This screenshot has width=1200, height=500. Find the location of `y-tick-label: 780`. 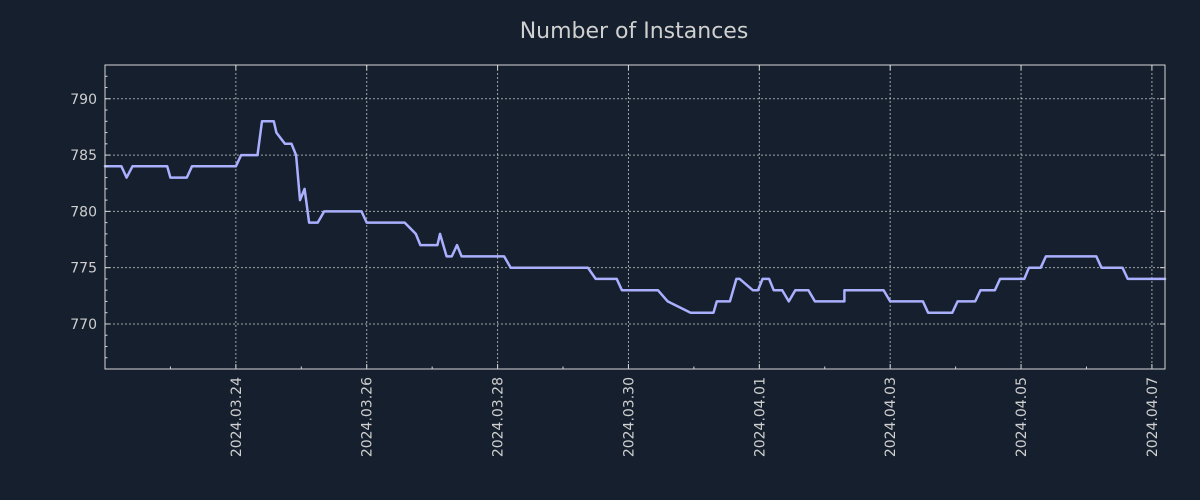

y-tick-label: 780 is located at coordinates (83, 212).